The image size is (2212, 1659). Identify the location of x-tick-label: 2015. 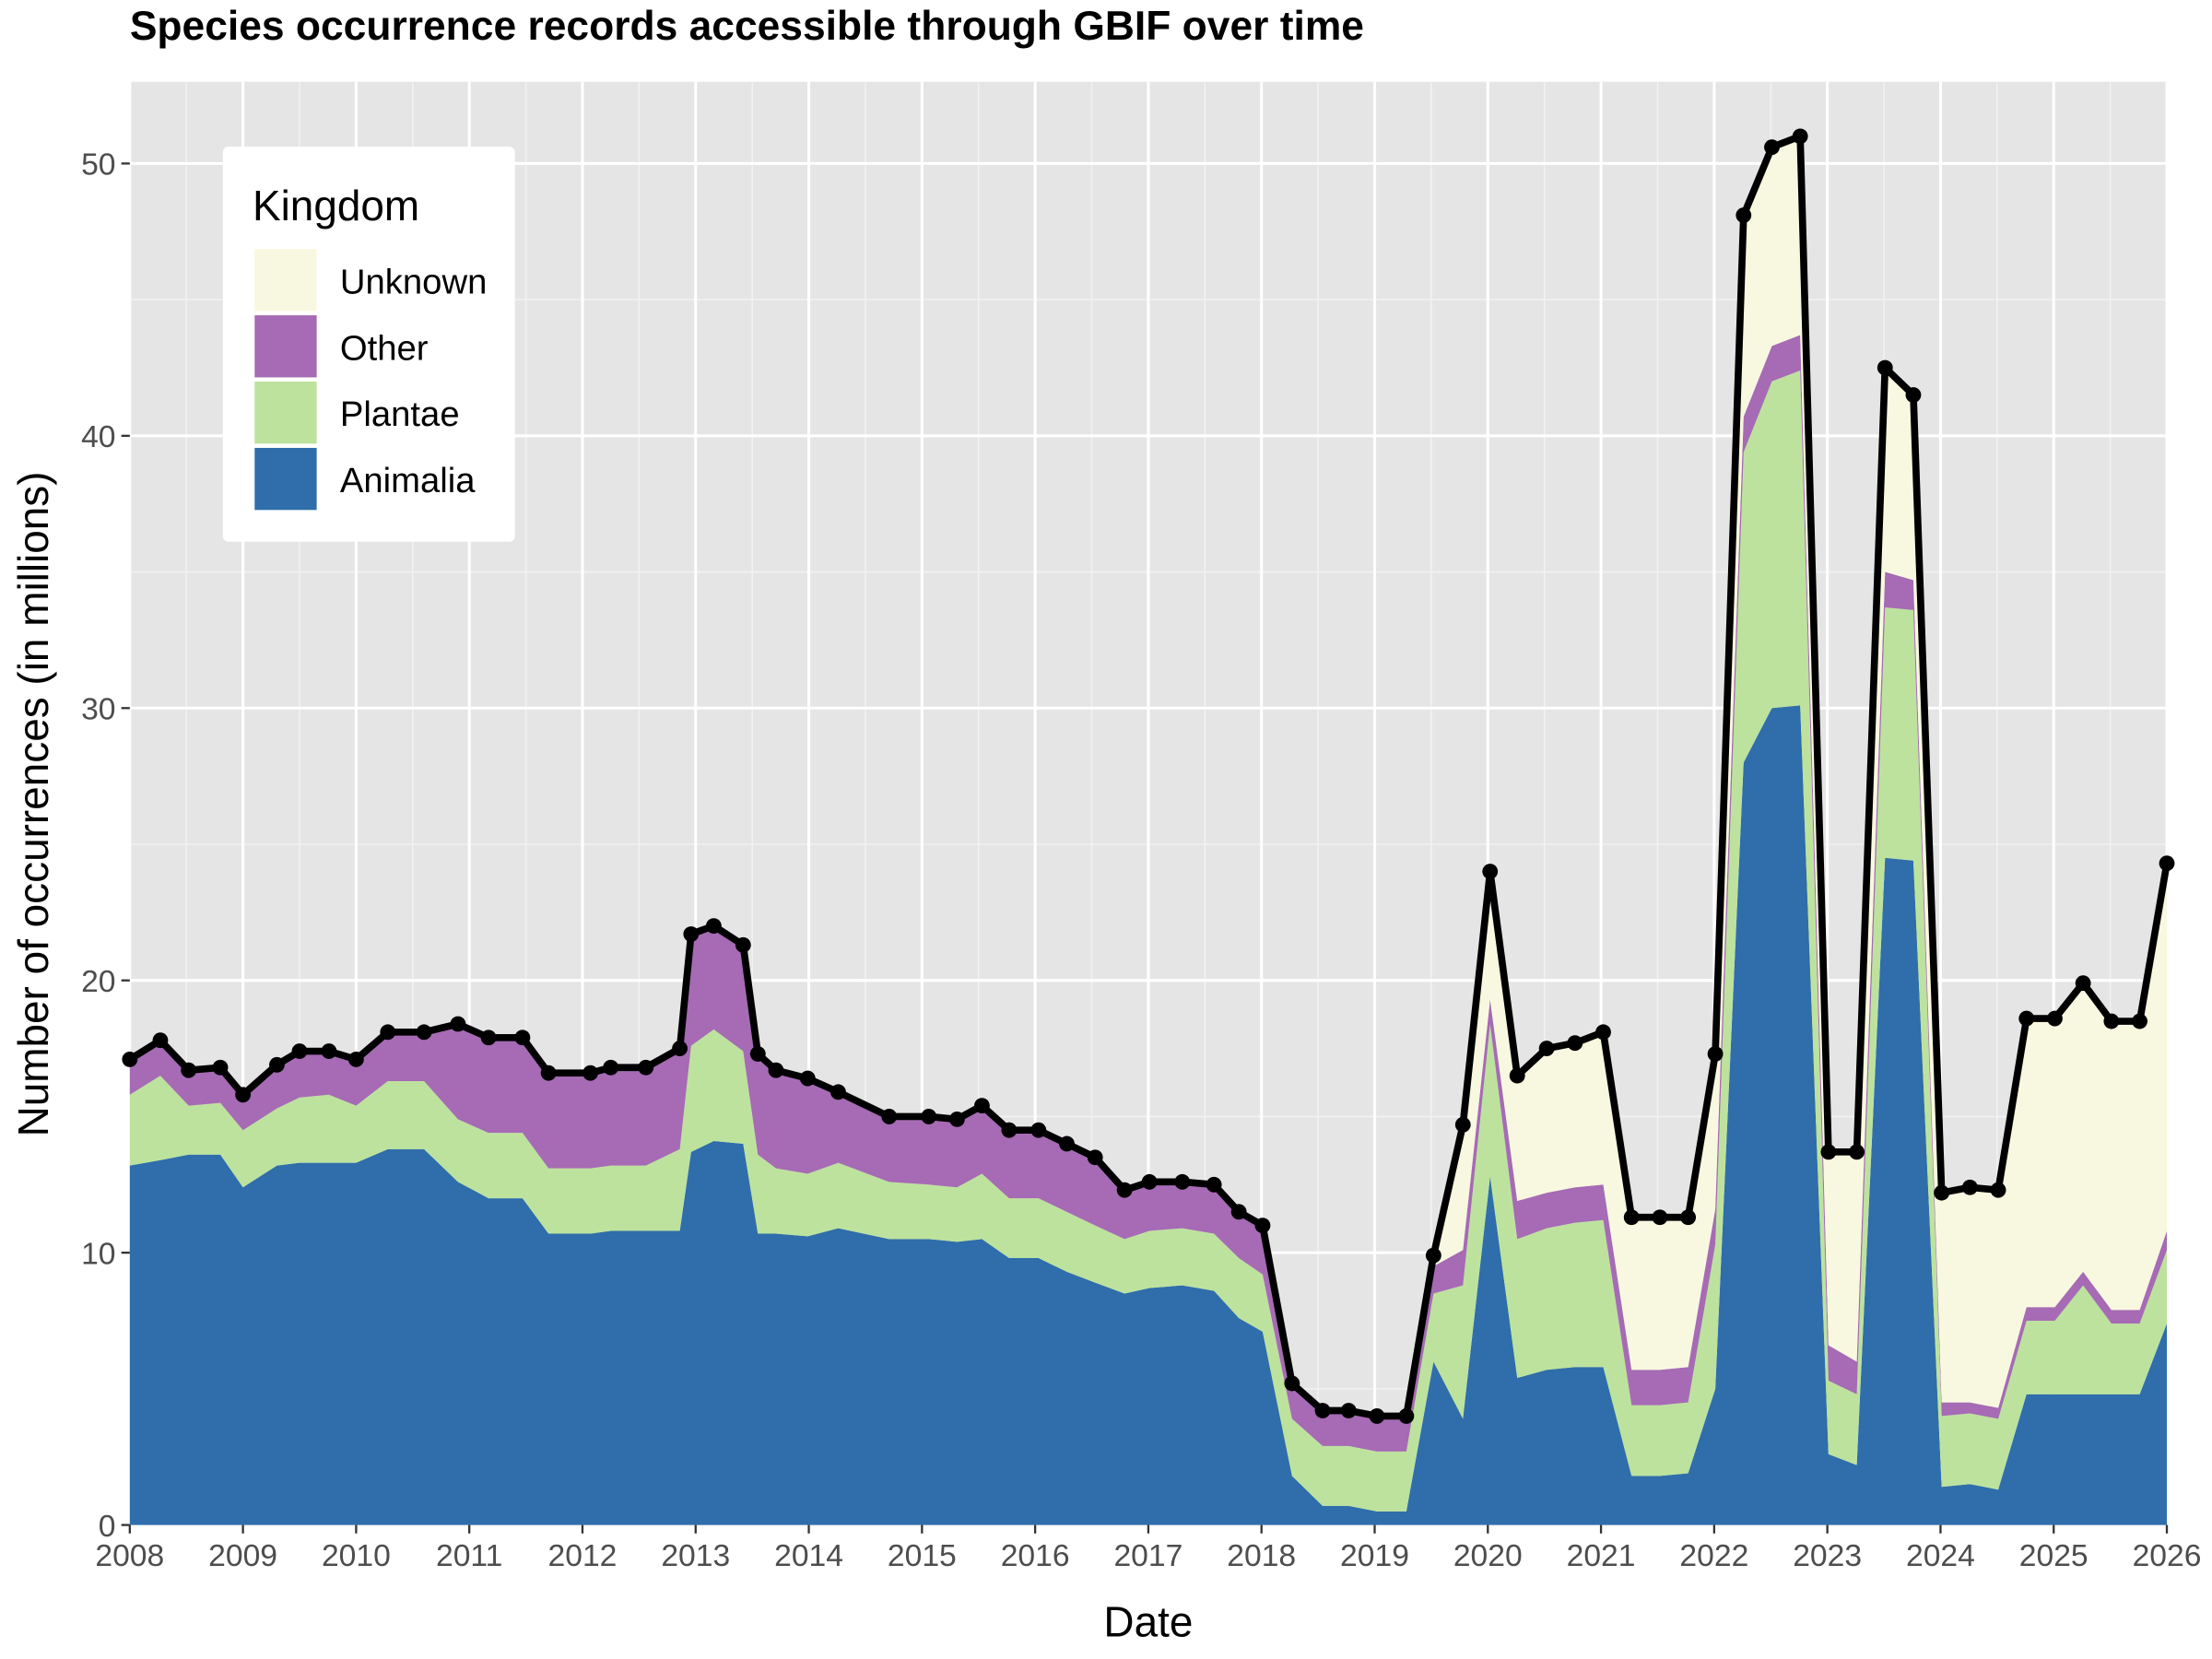
(922, 1556).